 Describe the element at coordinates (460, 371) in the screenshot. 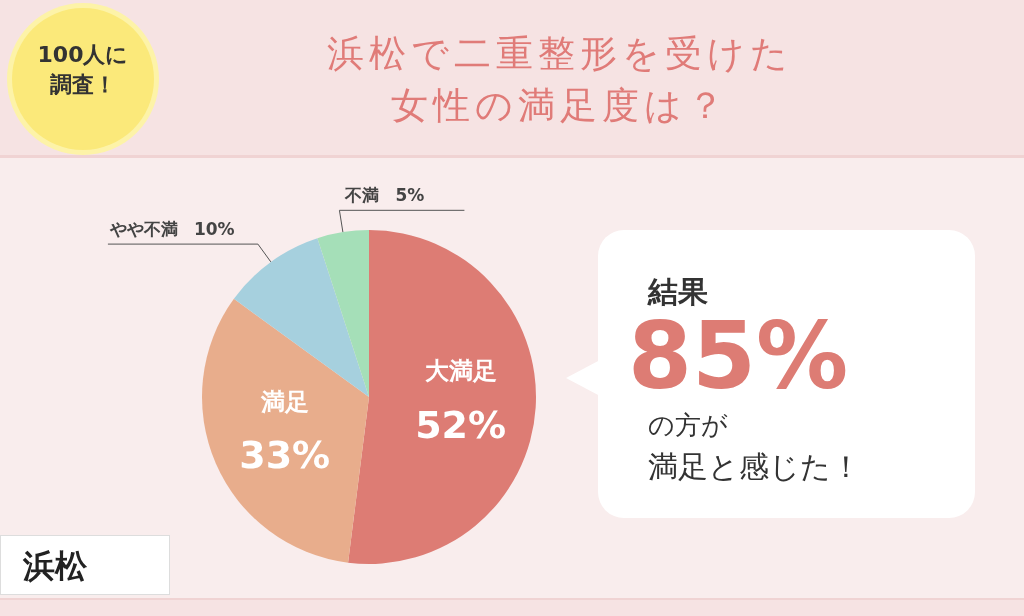

I see `slice-label: 大満足` at that location.